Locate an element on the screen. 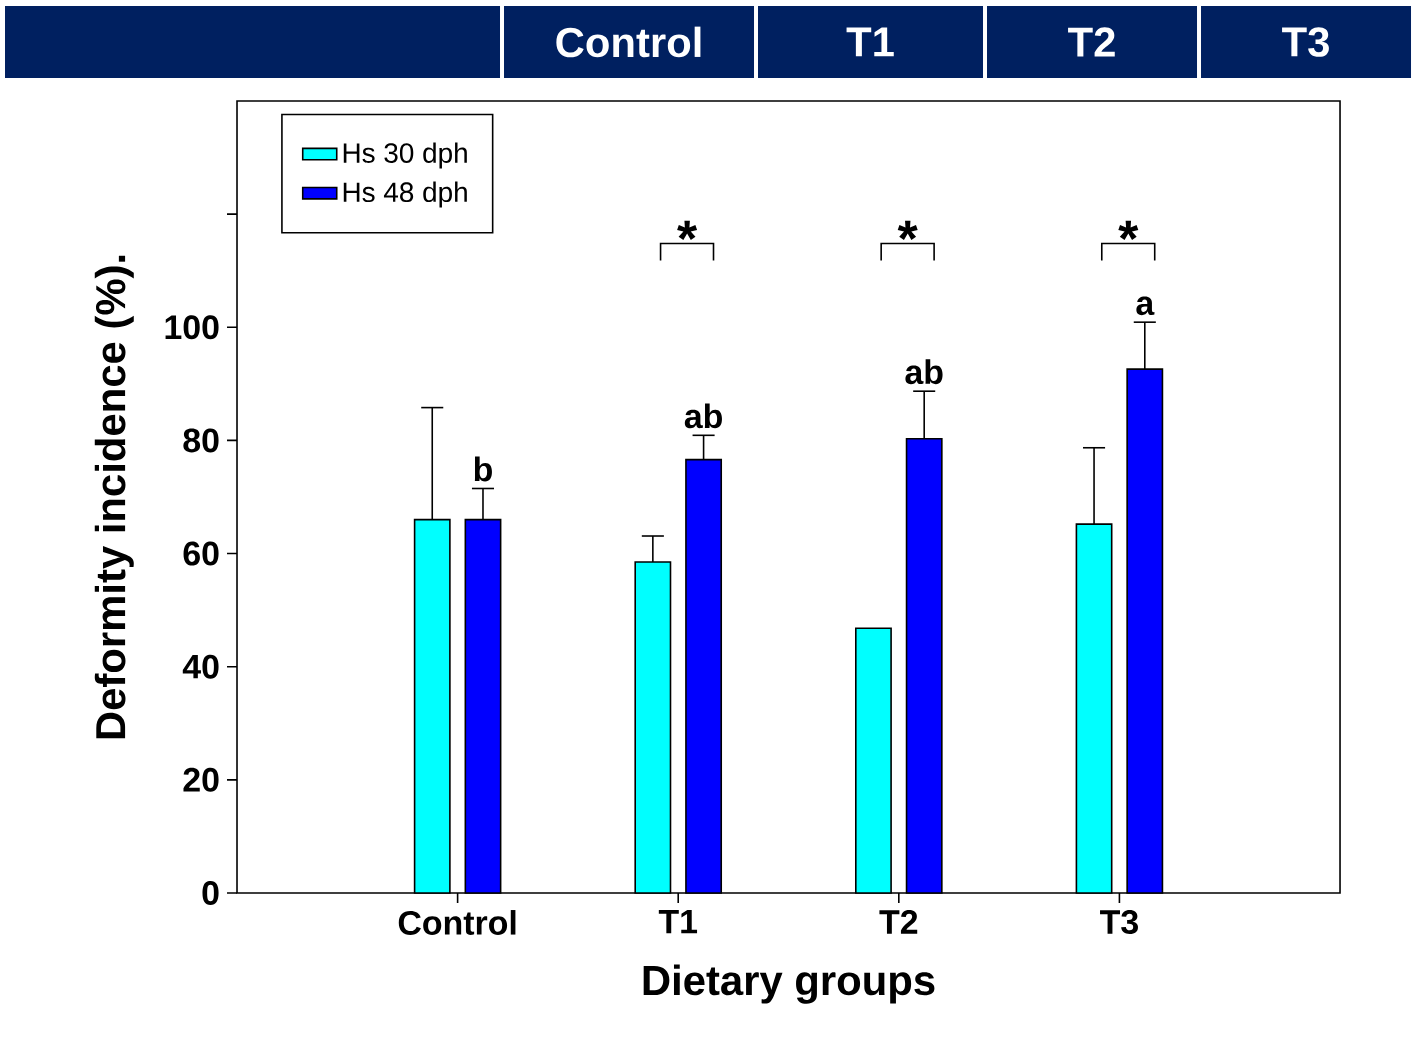 Image resolution: width=1412 pixels, height=1055 pixels. y-tick-label: 60 is located at coordinates (201, 553).